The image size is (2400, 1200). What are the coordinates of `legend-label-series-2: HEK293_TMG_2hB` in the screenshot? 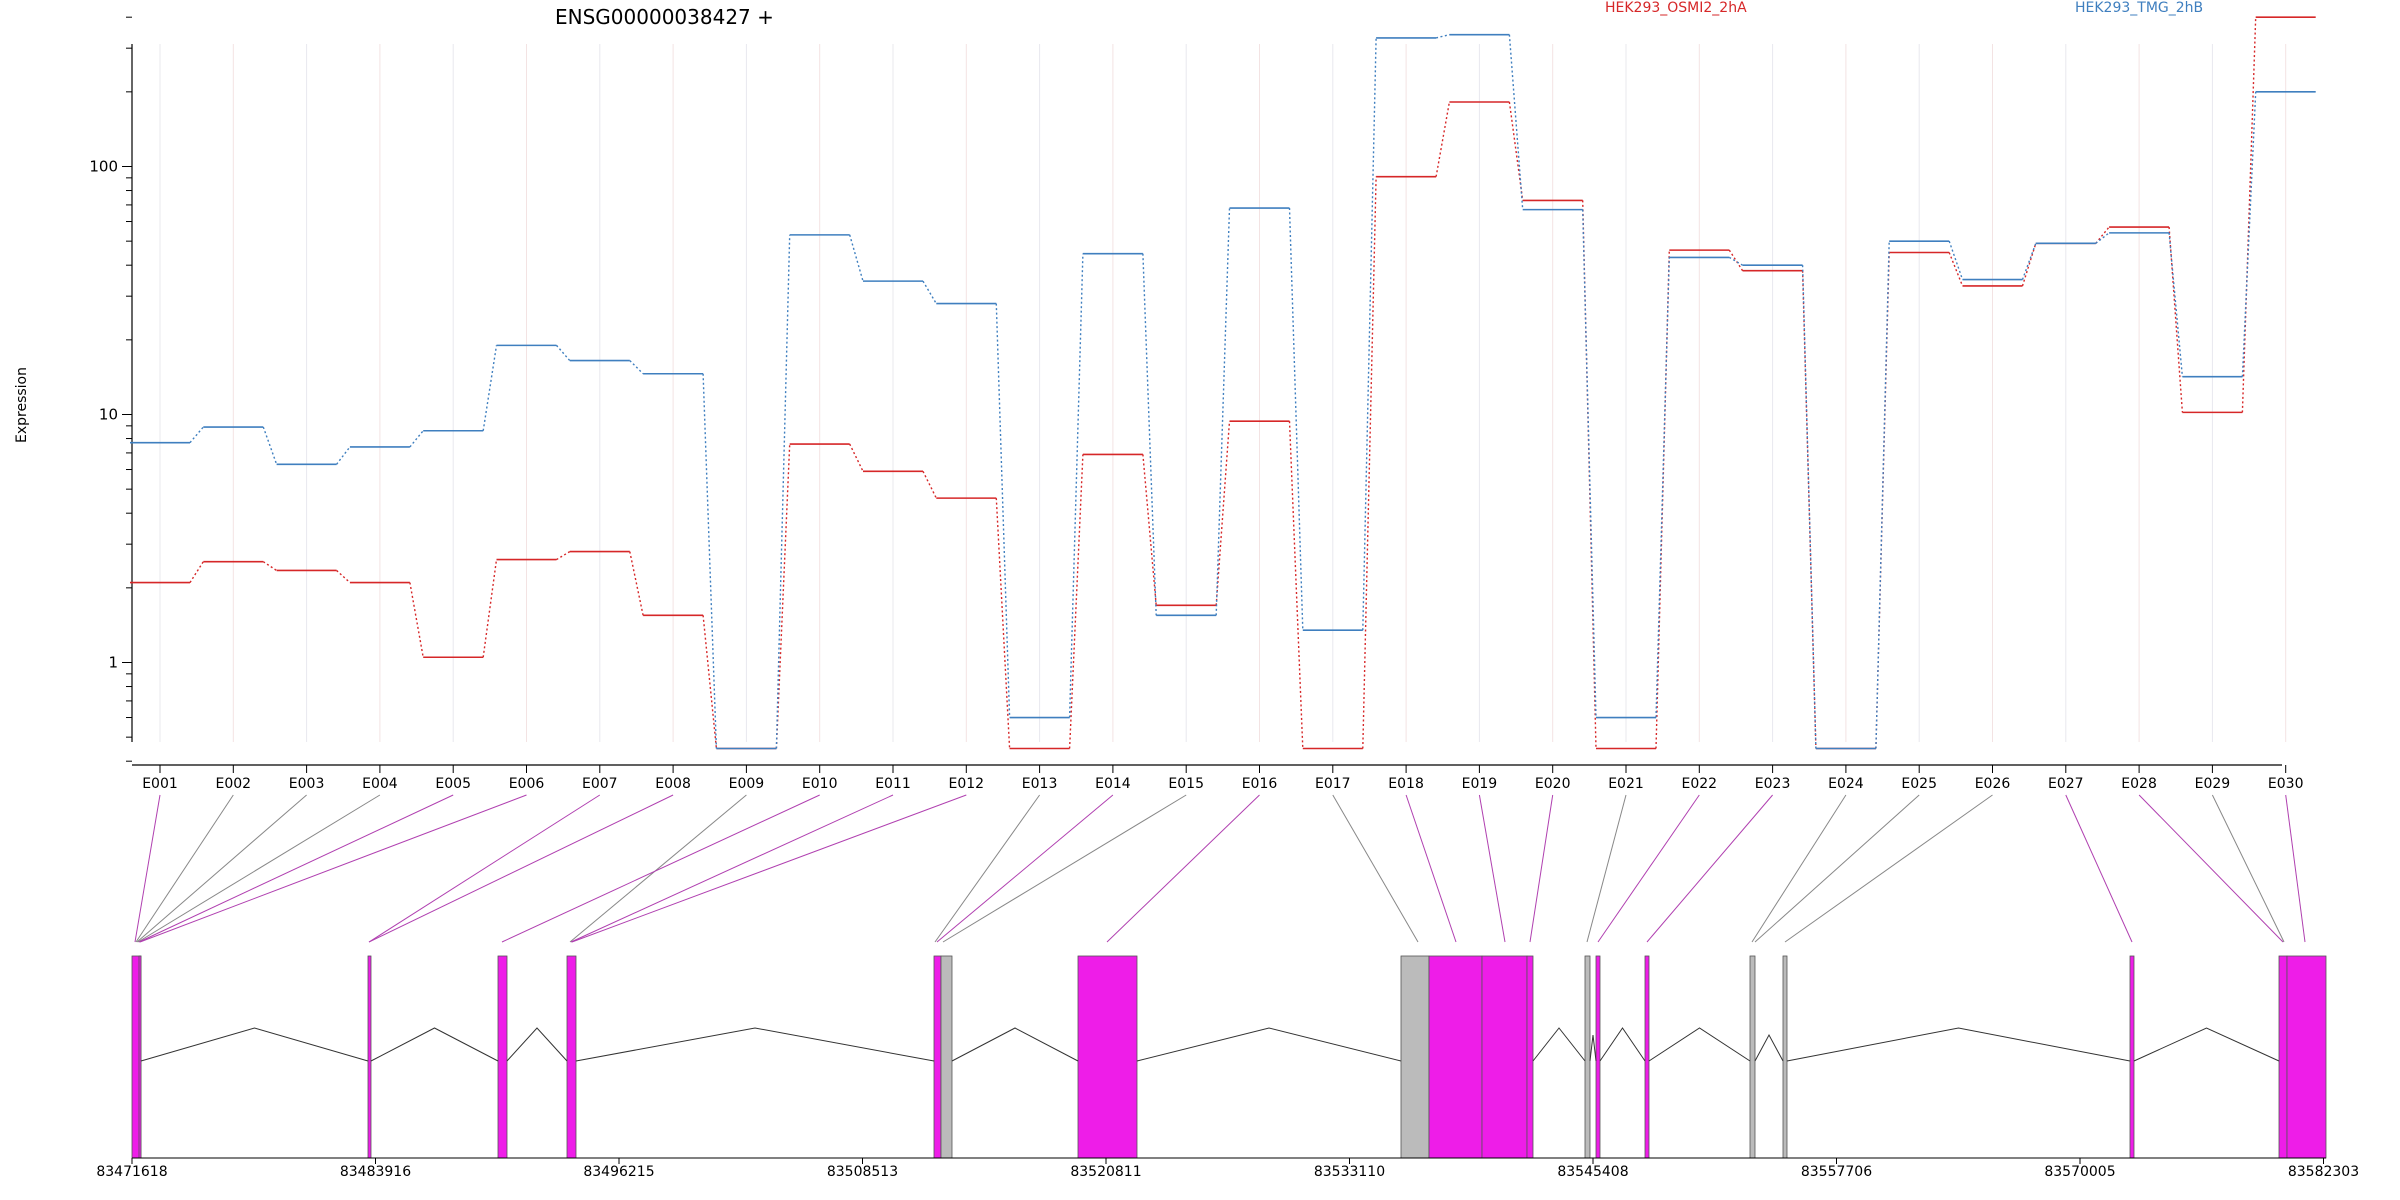 It's located at (2139, 8).